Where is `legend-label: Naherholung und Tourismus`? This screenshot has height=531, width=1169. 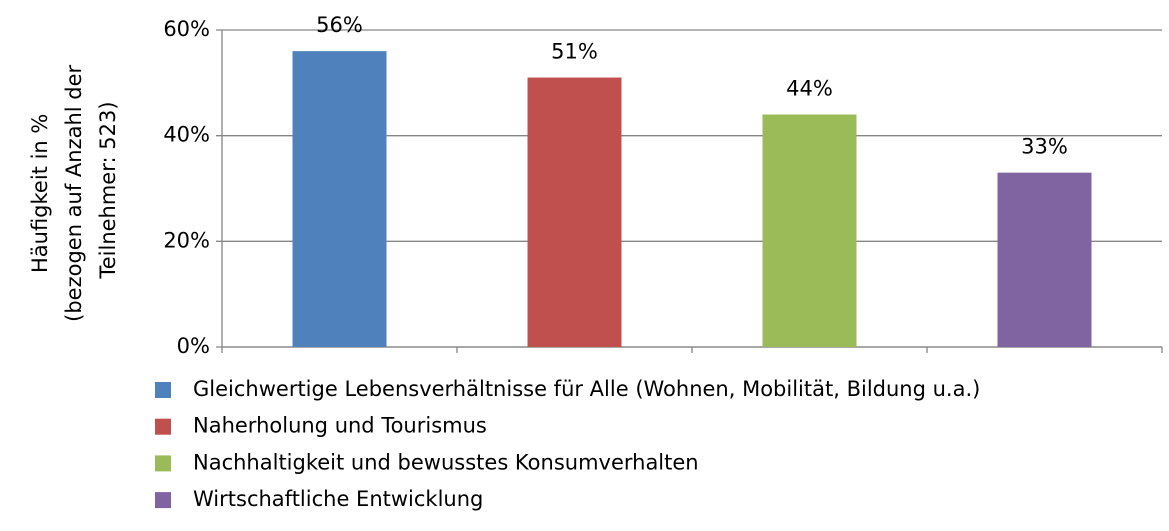
legend-label: Naherholung und Tourismus is located at coordinates (340, 426).